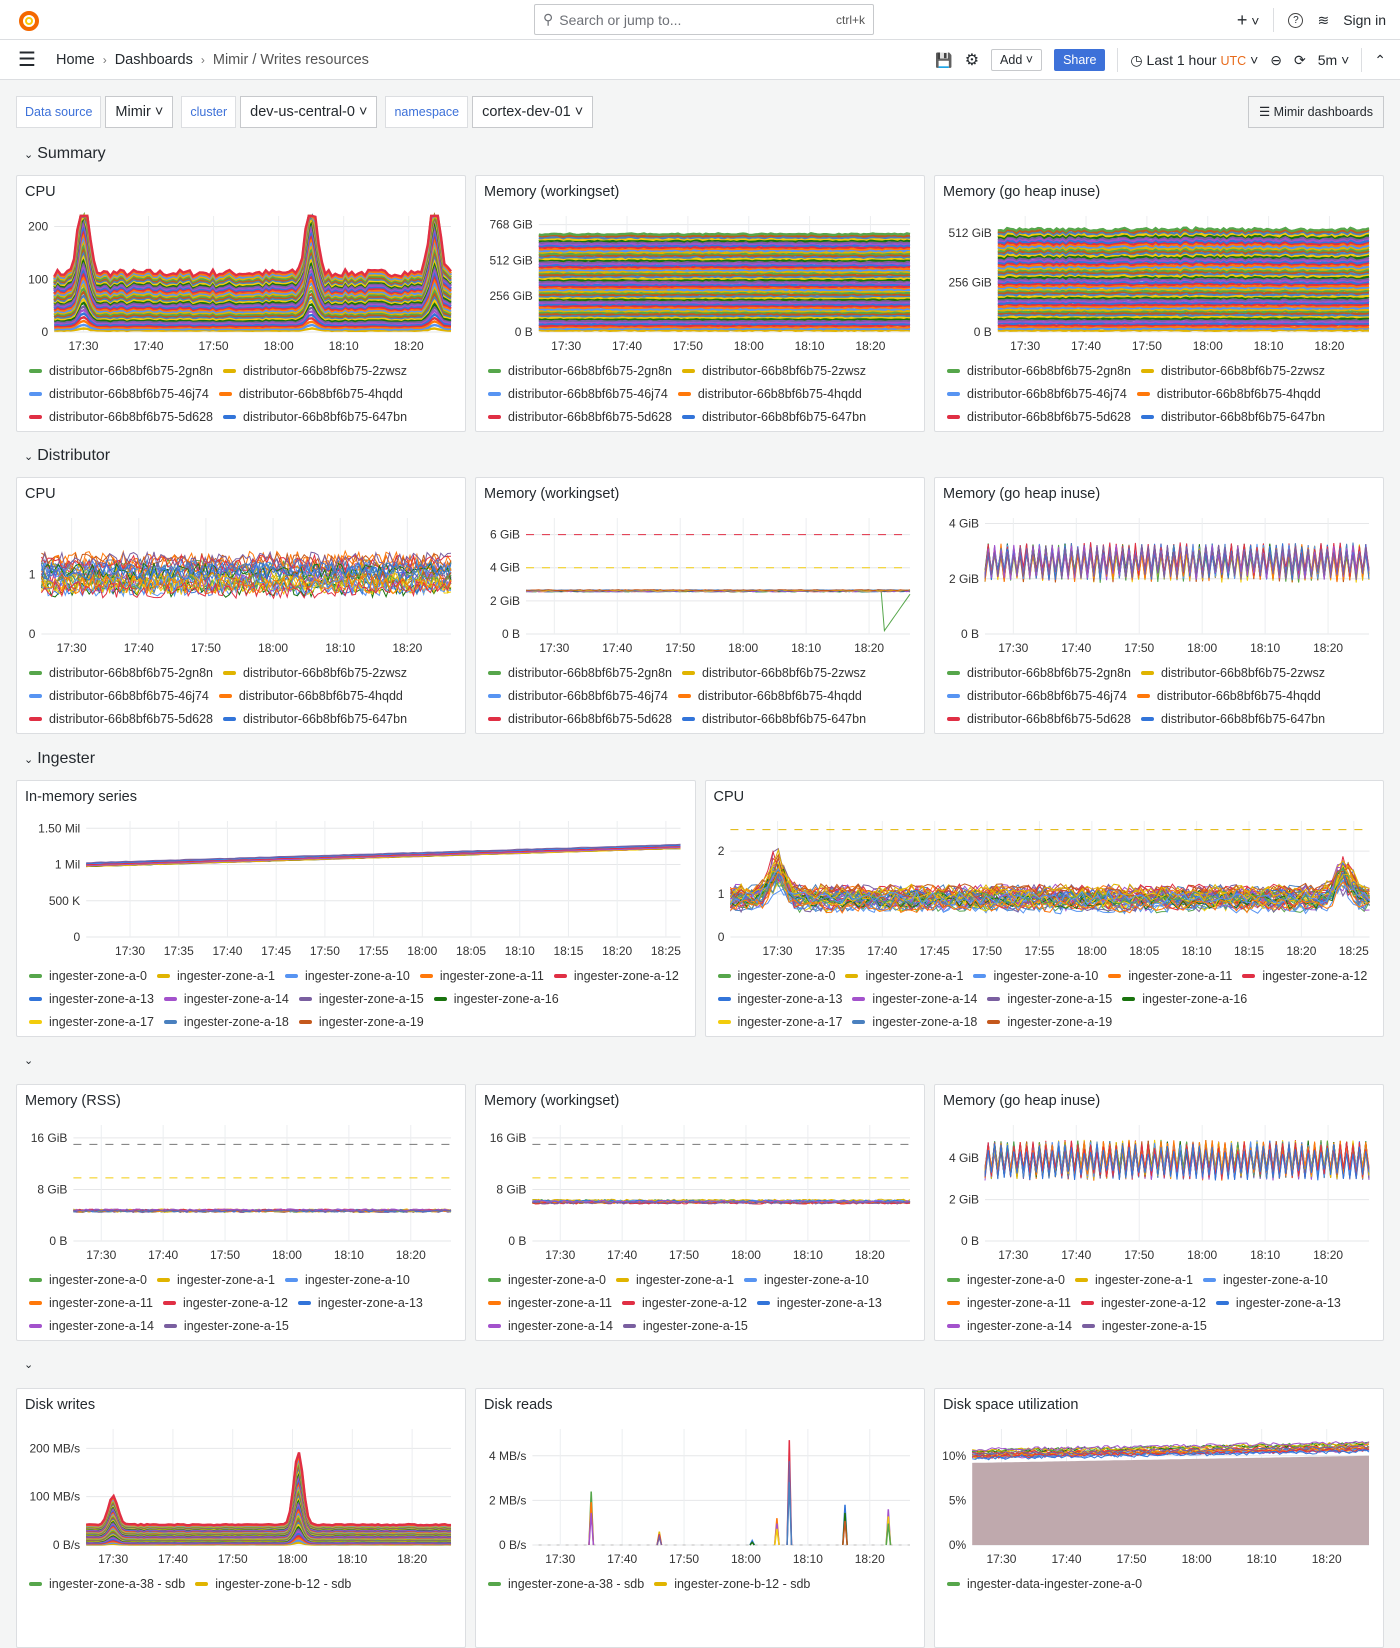 The image size is (1400, 1648). What do you see at coordinates (1194, 59) in the screenshot?
I see `time-picker: ◷ Last 1 hour UTC ˅` at bounding box center [1194, 59].